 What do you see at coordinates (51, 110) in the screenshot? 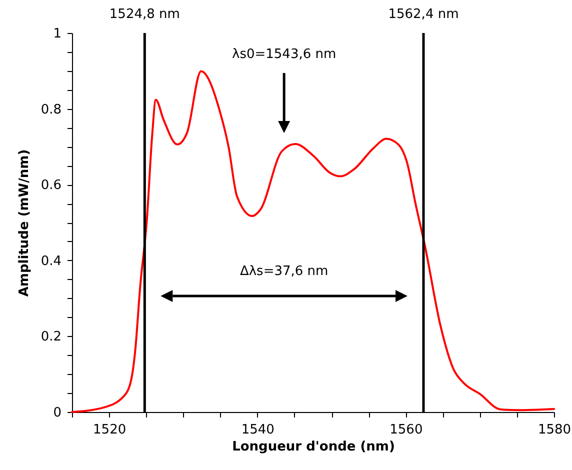
I see `y-tick-label: 0.8` at bounding box center [51, 110].